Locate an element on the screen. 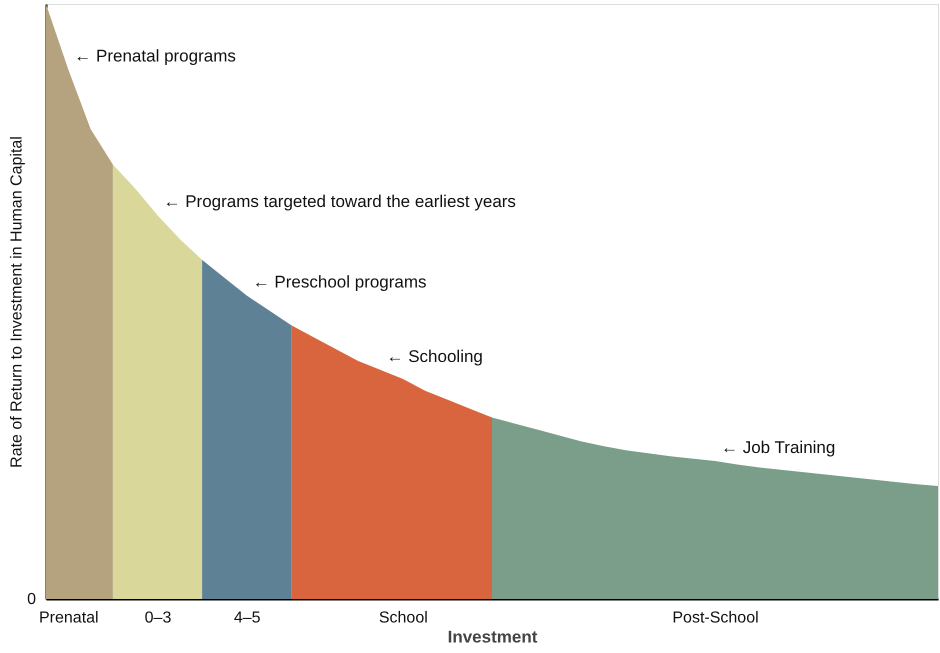 The height and width of the screenshot is (653, 940). x-tick-label: Post-School is located at coordinates (715, 618).